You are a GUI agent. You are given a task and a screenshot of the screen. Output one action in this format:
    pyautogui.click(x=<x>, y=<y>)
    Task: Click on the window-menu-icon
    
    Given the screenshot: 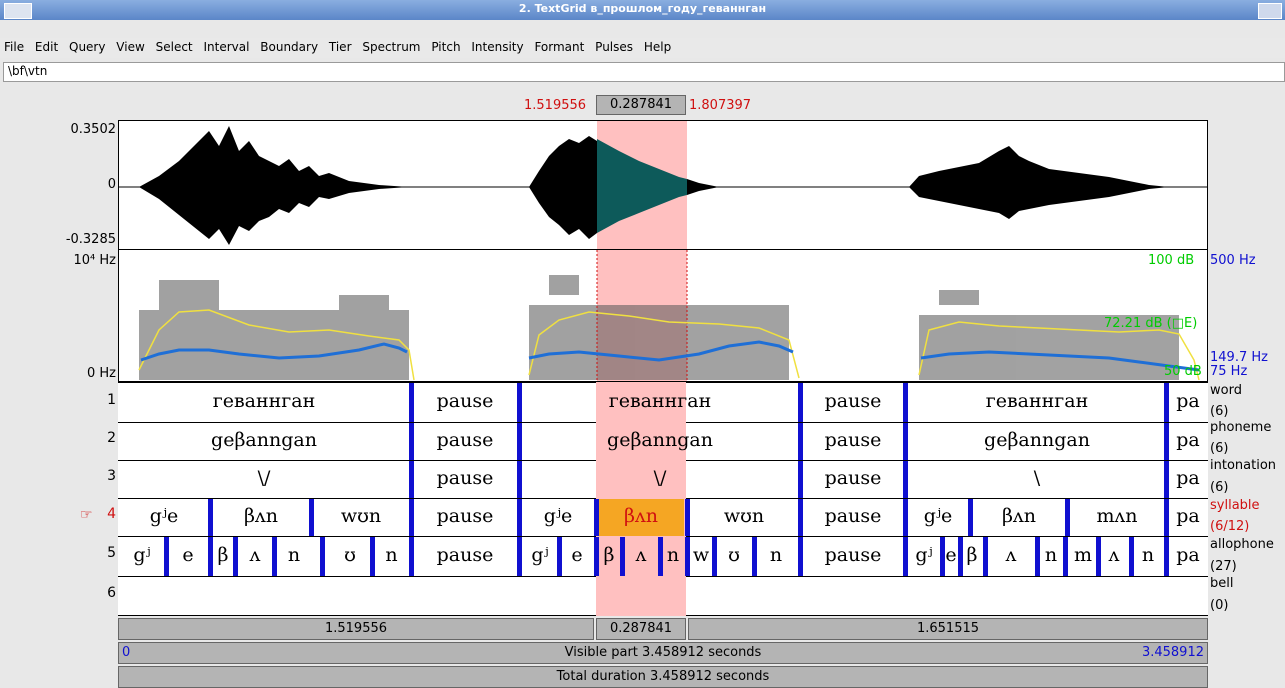 What is the action you would take?
    pyautogui.click(x=18, y=11)
    